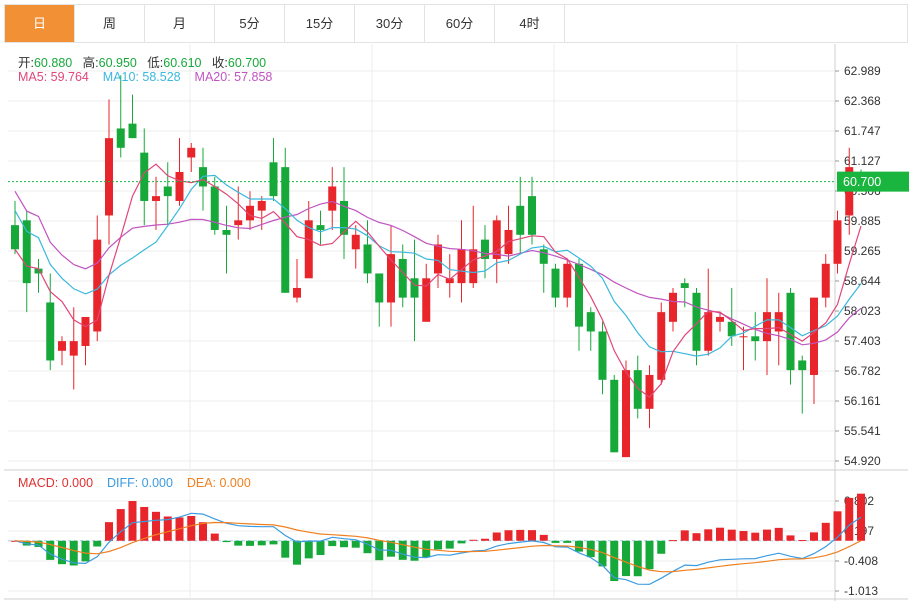 This screenshot has height=601, width=912. I want to click on close-value: 60.700, so click(247, 63).